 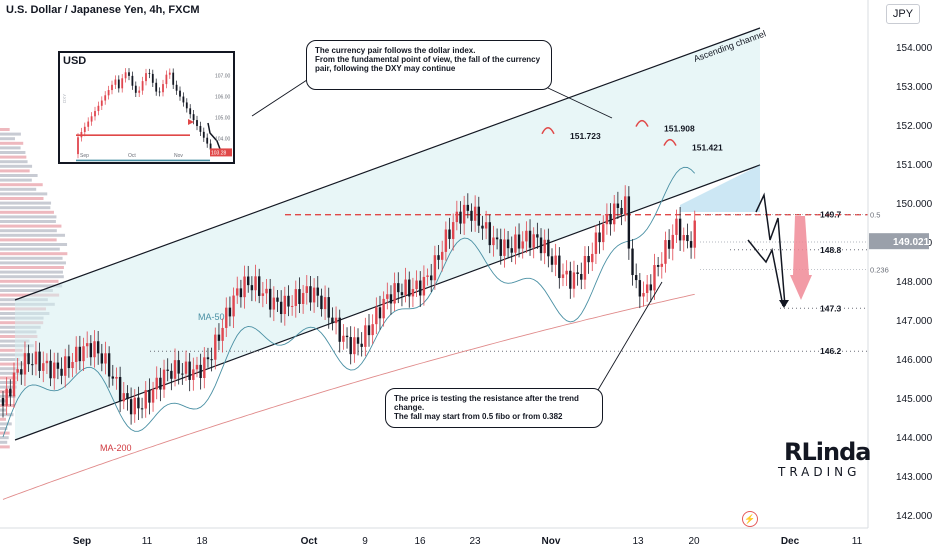 What do you see at coordinates (750, 519) in the screenshot?
I see `flash-icon: ⚡` at bounding box center [750, 519].